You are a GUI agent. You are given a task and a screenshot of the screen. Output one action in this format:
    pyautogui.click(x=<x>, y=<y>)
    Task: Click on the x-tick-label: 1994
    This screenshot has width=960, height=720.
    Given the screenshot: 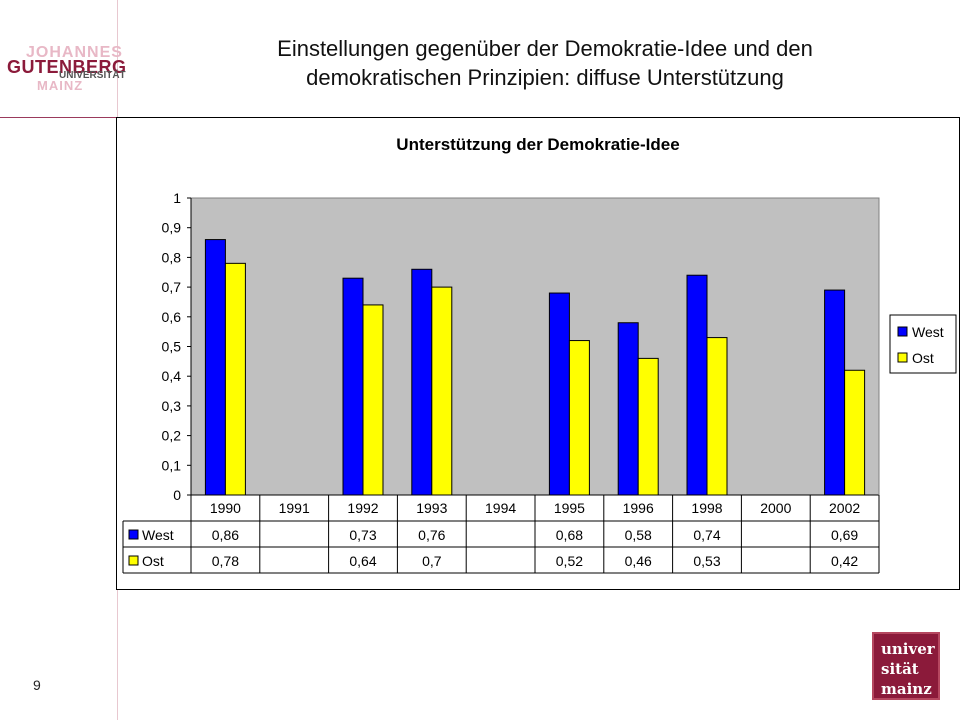 What is the action you would take?
    pyautogui.click(x=500, y=508)
    